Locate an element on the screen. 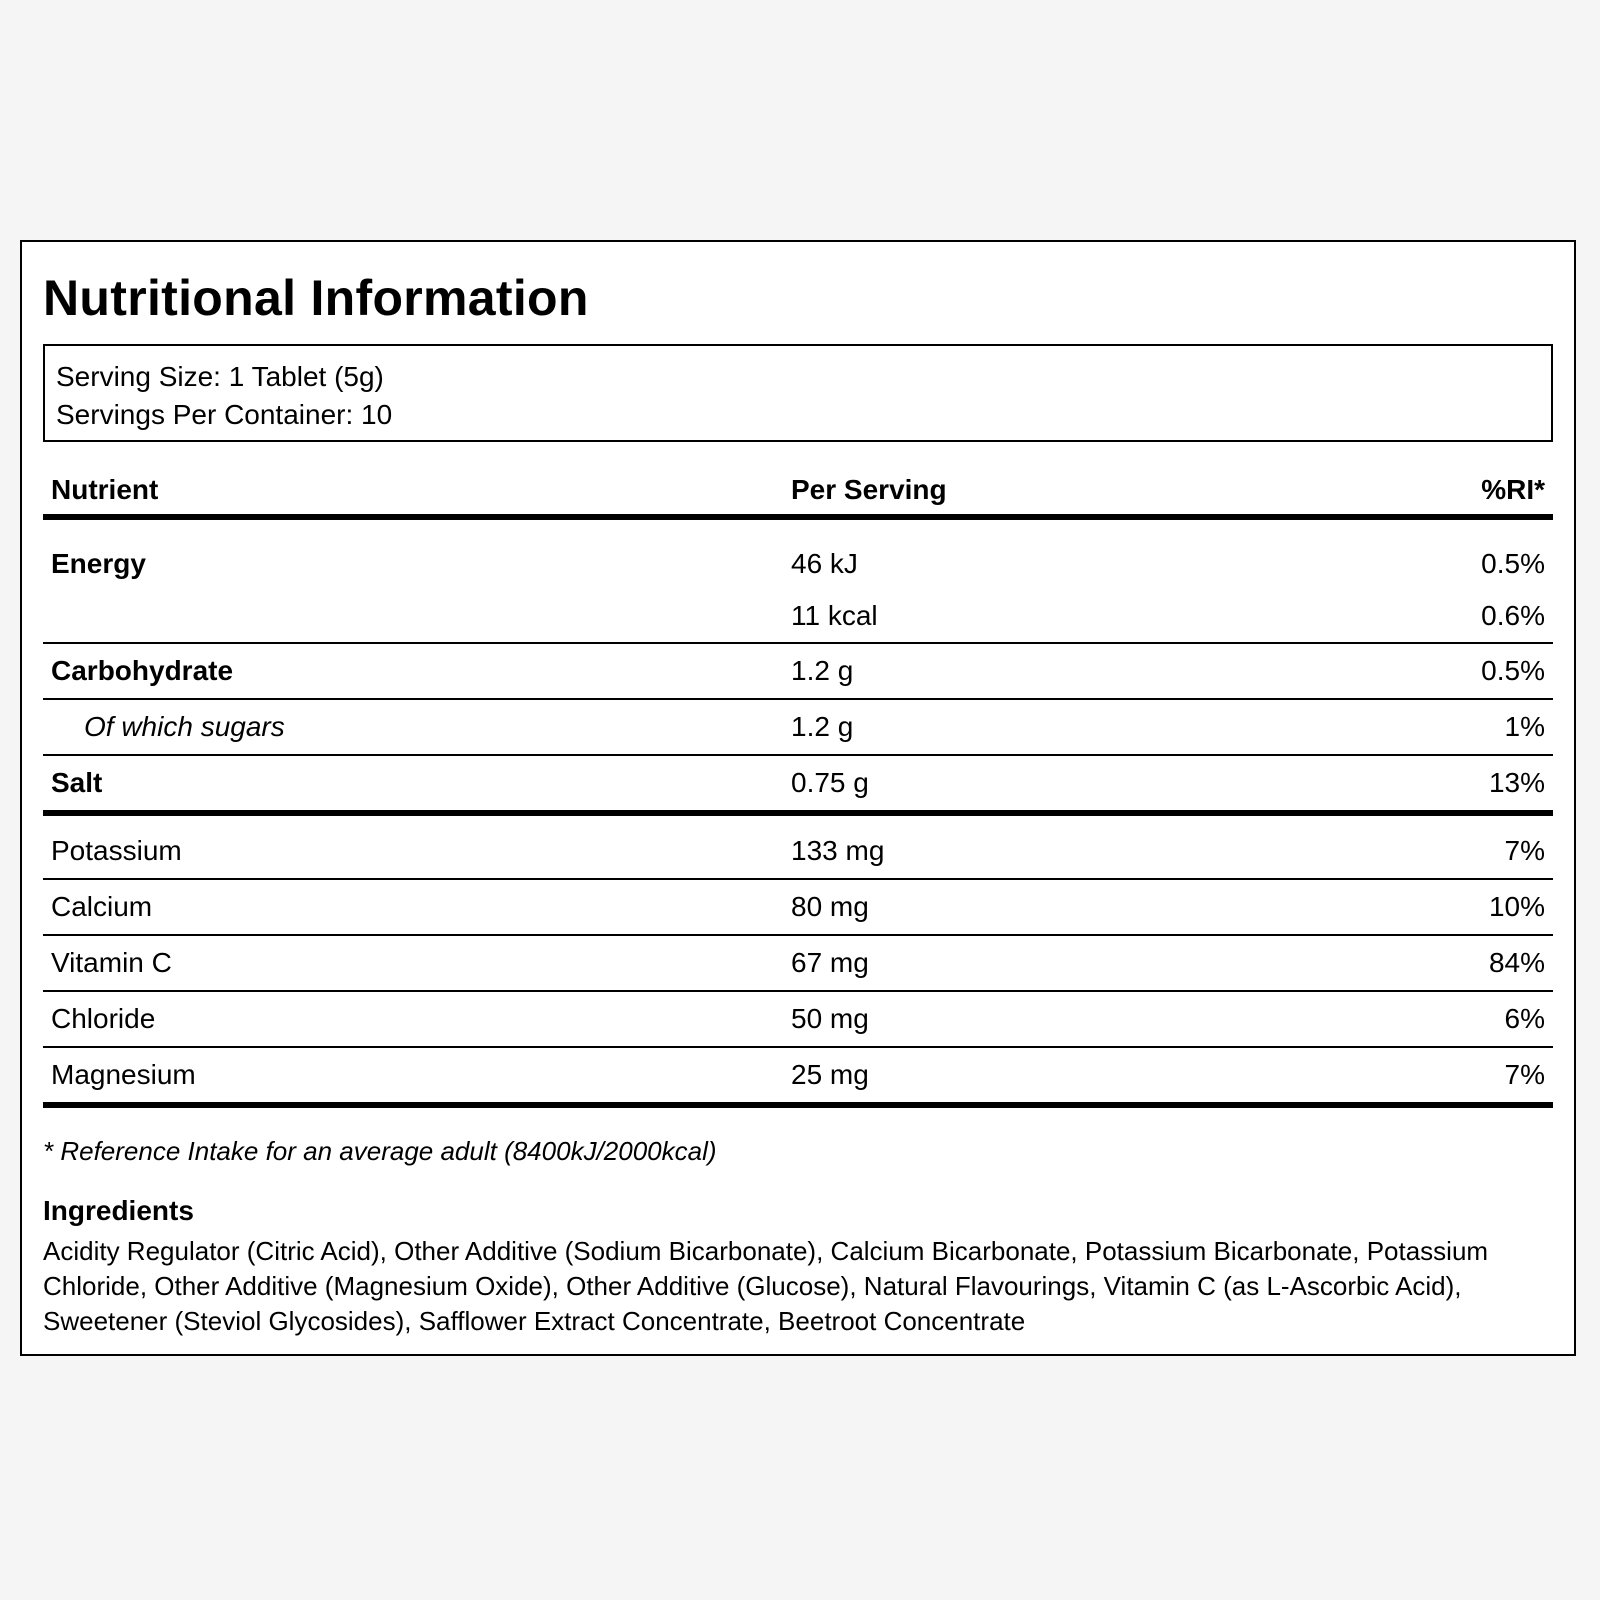 This screenshot has height=1600, width=1600. header-nutrient: Nutrient is located at coordinates (413, 493).